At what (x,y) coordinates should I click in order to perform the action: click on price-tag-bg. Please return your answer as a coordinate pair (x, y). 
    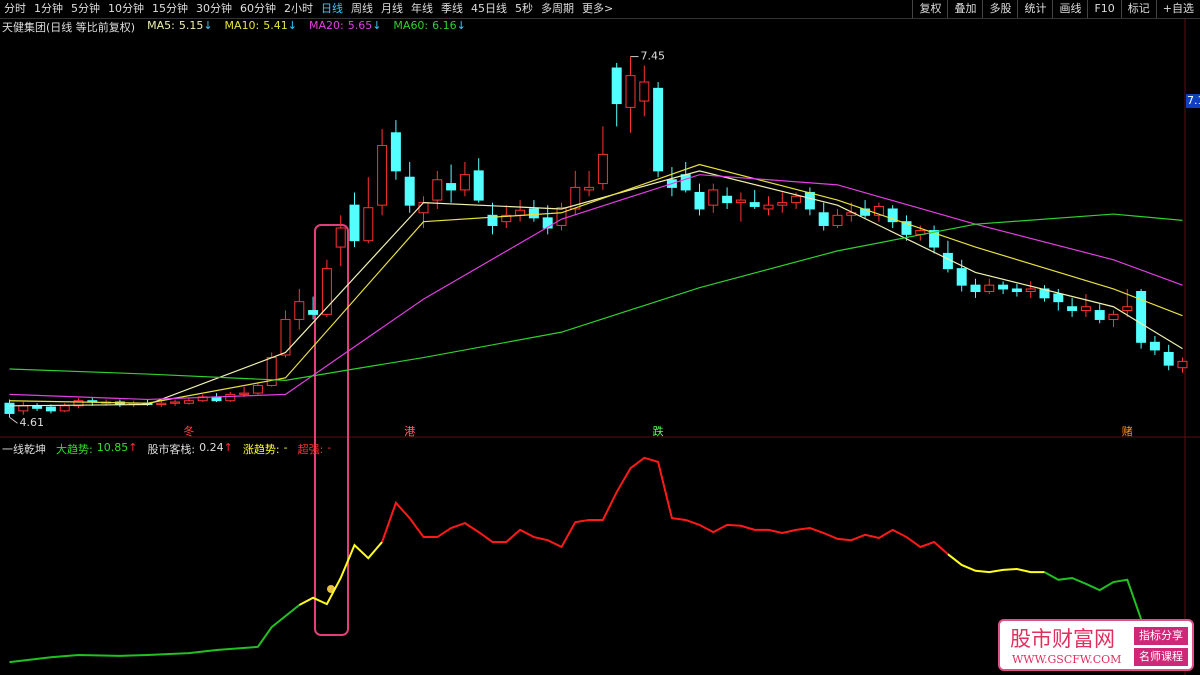
    Looking at the image, I should click on (1193, 101).